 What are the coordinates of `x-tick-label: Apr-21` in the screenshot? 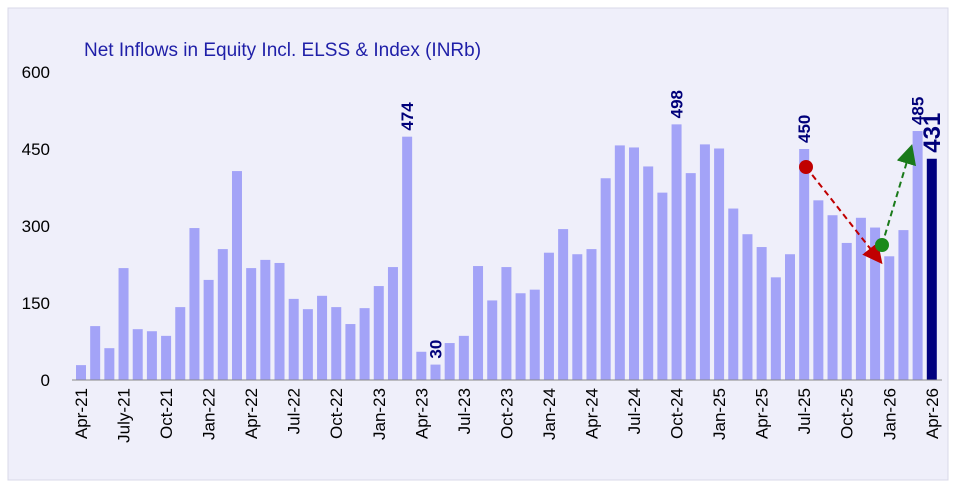 It's located at (81, 413).